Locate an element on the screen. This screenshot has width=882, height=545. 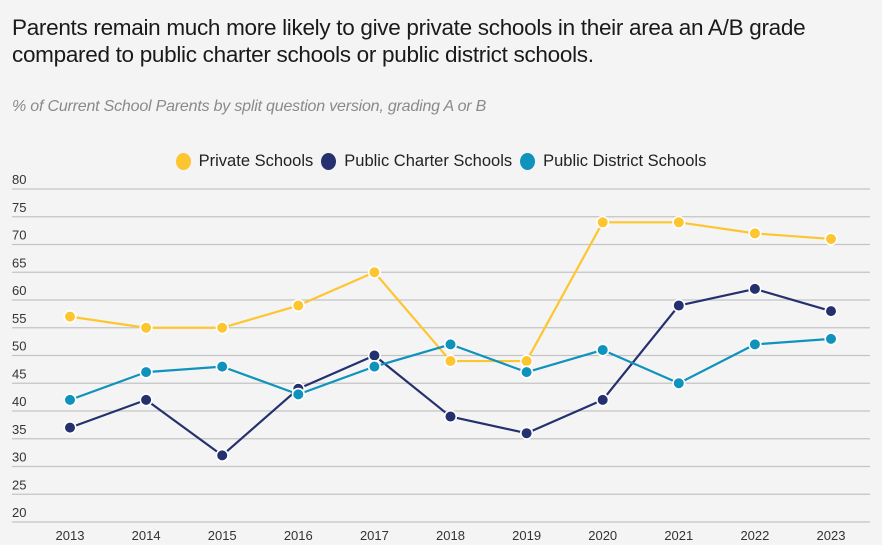
data-point-public-district-schools: Public District Schools 2019: 47 is located at coordinates (526, 372).